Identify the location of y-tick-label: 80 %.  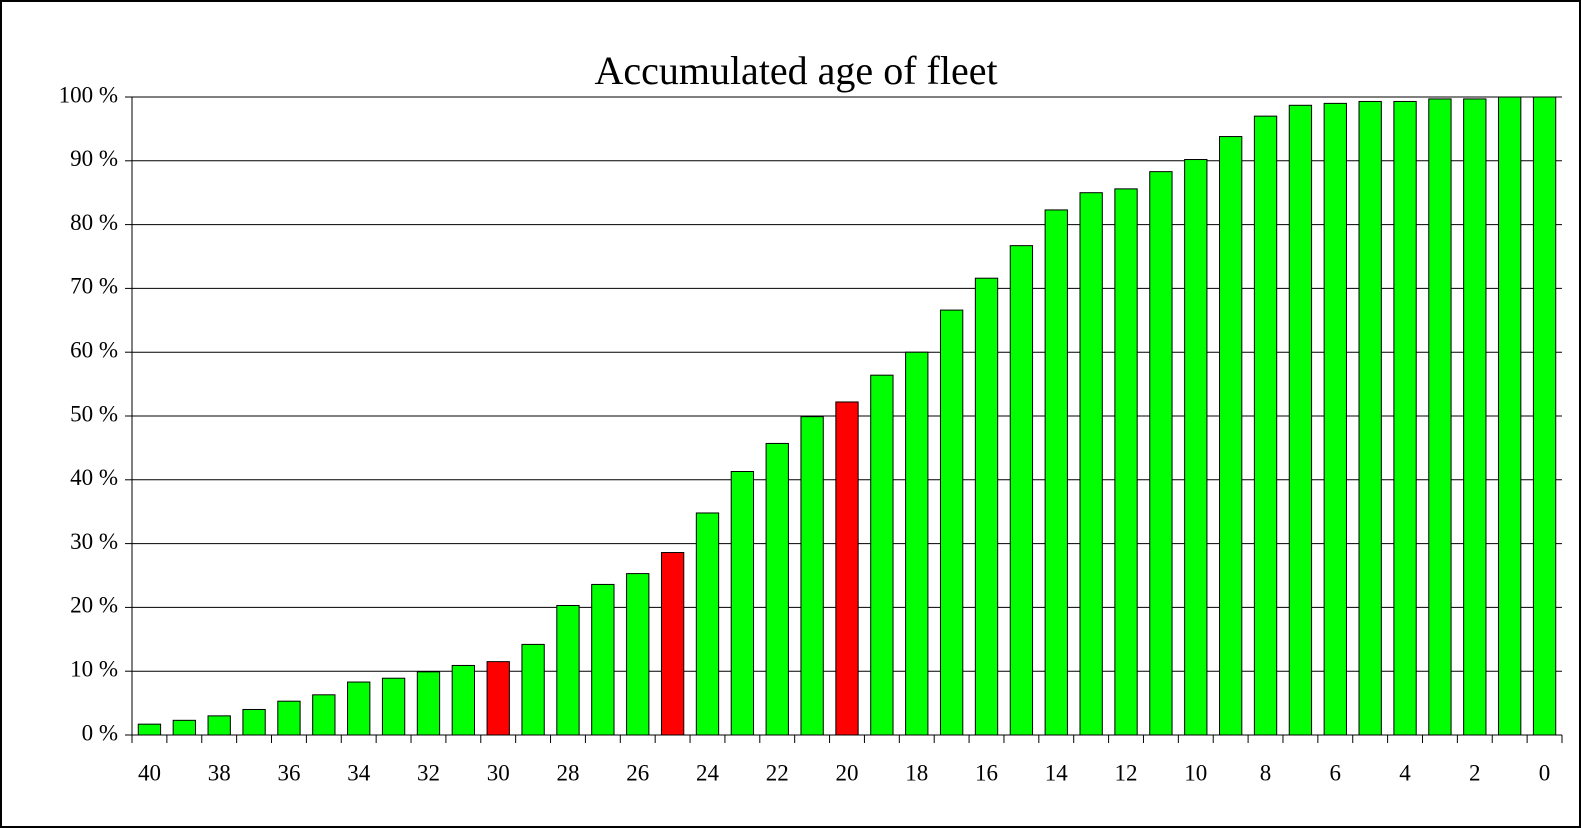
(94, 222).